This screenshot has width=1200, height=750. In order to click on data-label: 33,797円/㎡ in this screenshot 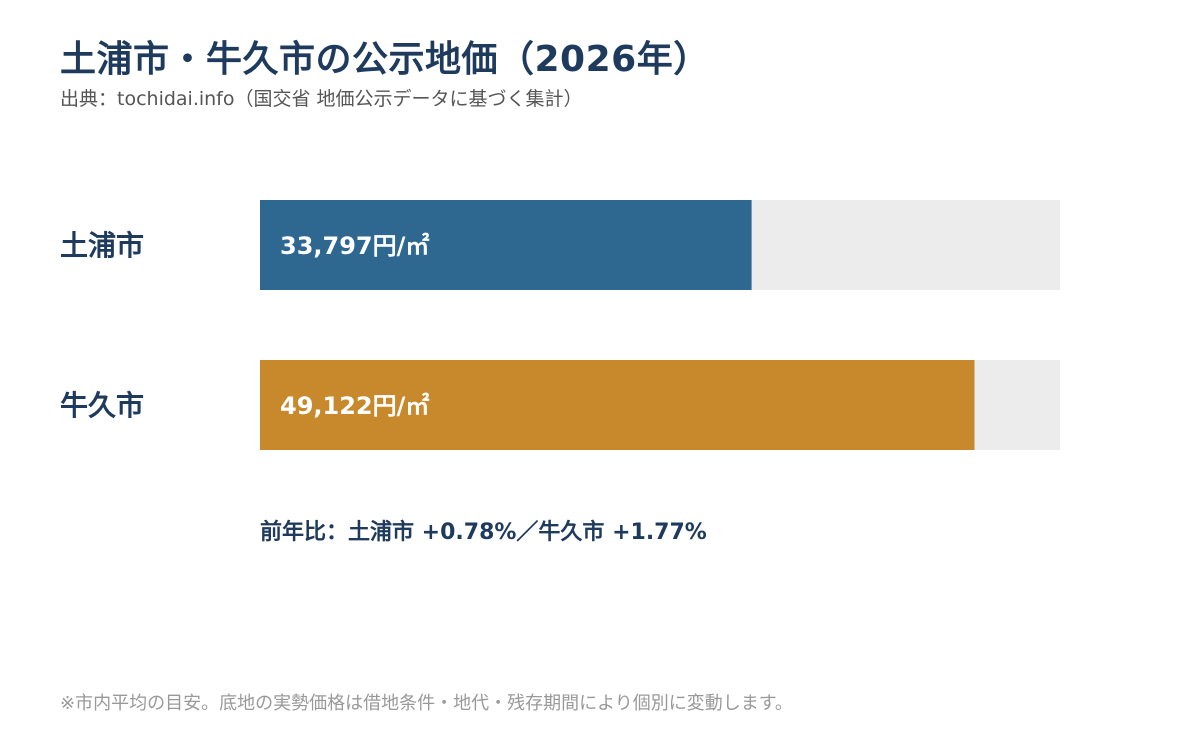, I will do `click(354, 246)`.